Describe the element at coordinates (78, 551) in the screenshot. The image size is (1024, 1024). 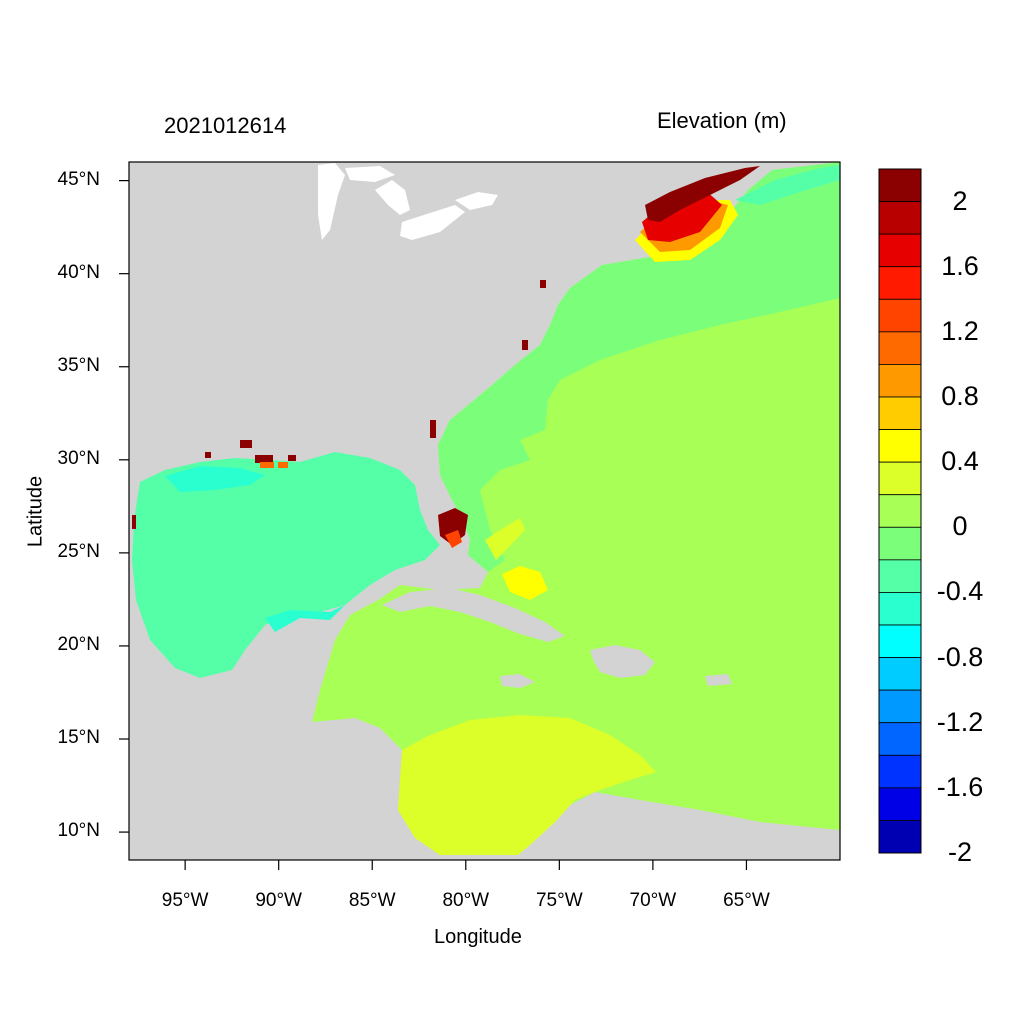
I see `lat-tick-label: 25°N` at that location.